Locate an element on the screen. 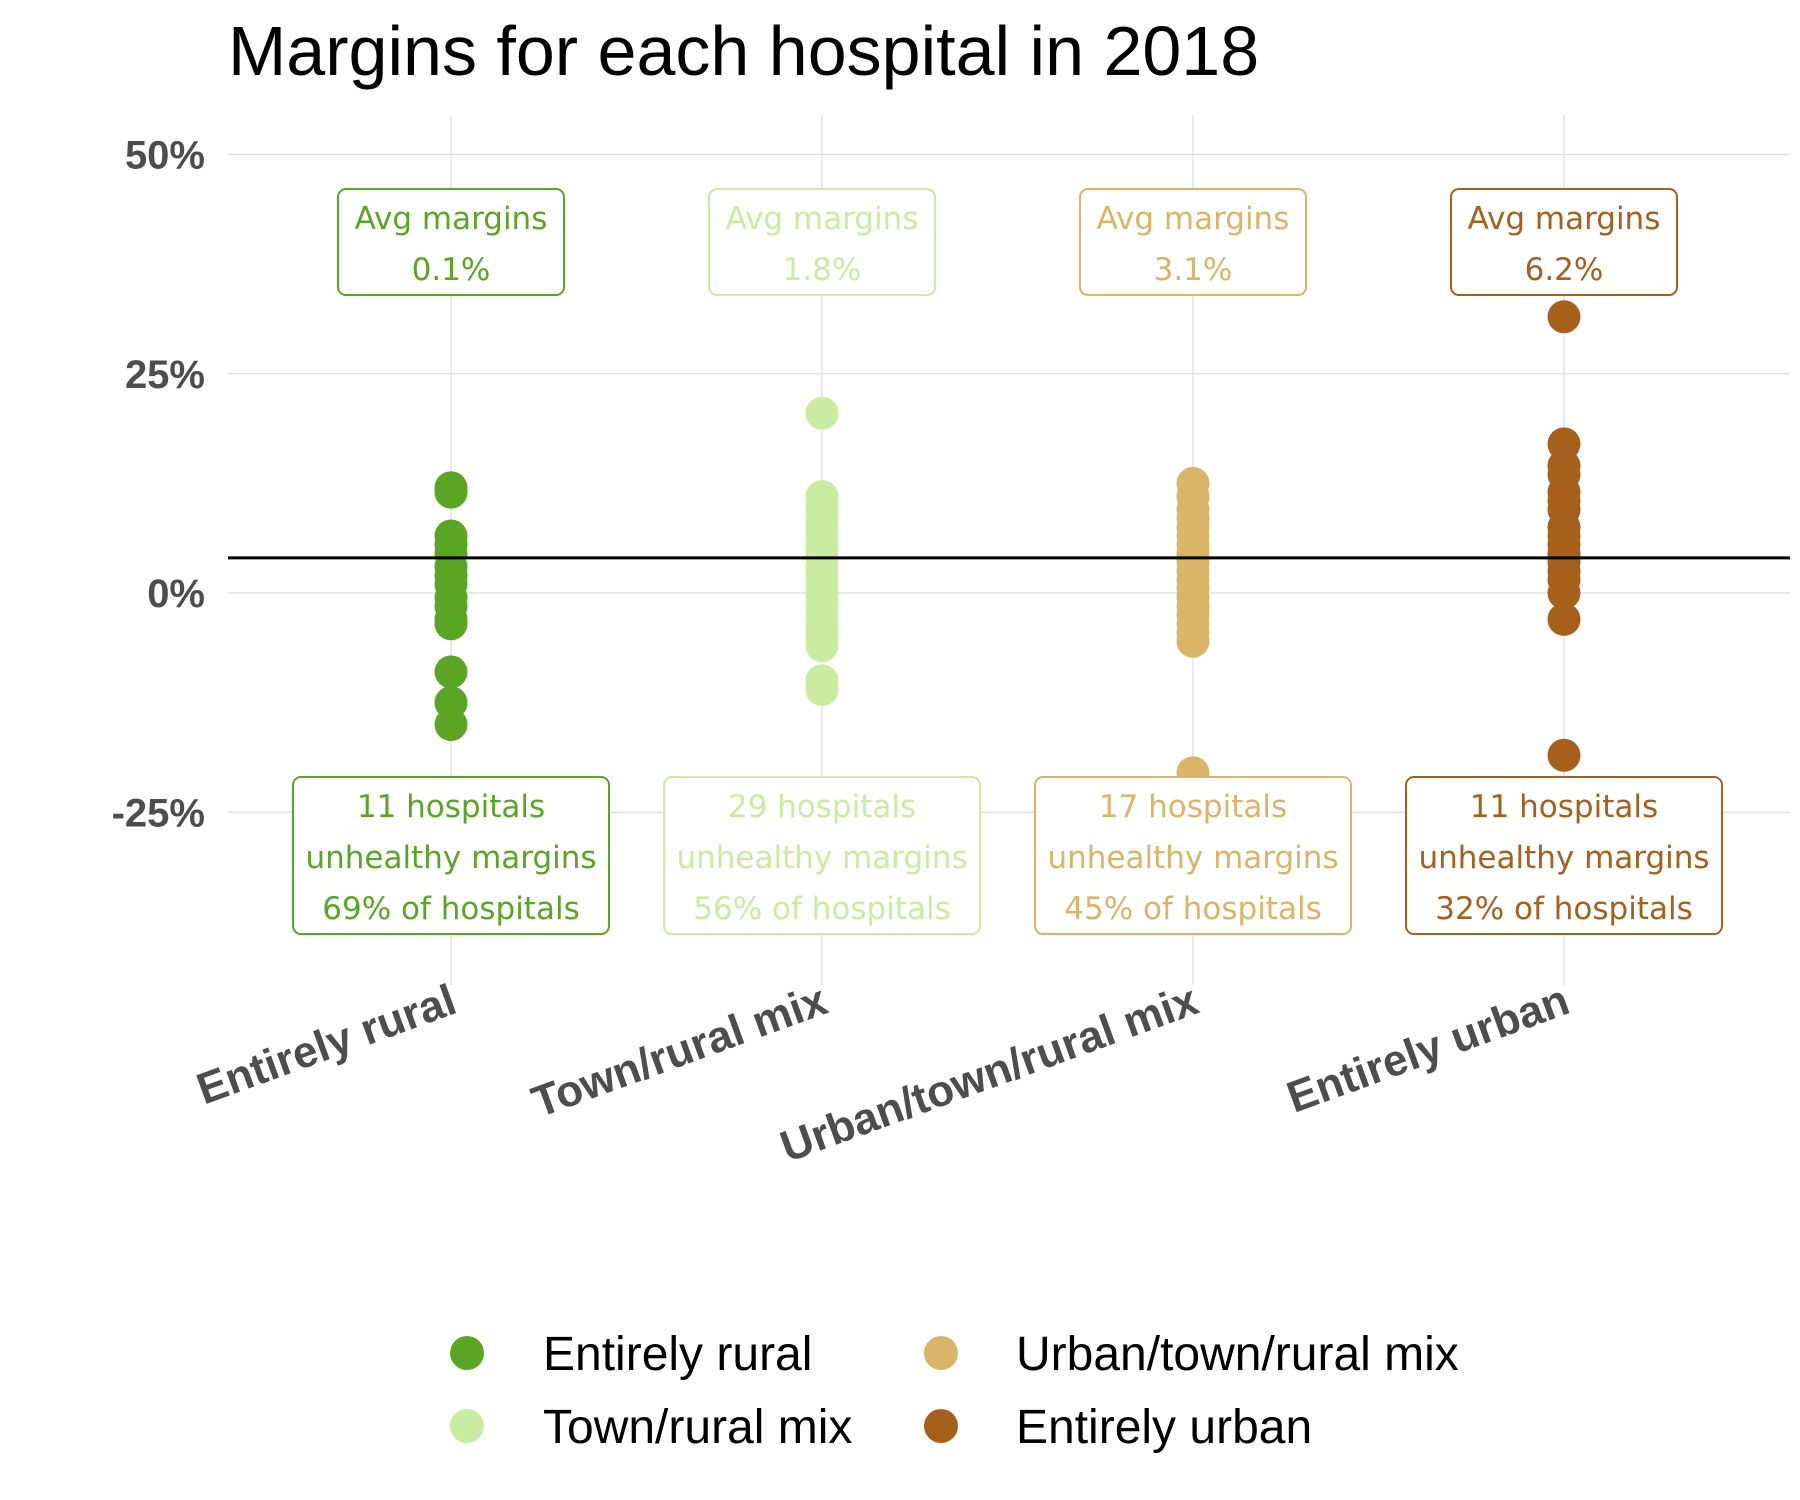 The width and height of the screenshot is (1800, 1500). y-tick-label: 50% is located at coordinates (165, 156).